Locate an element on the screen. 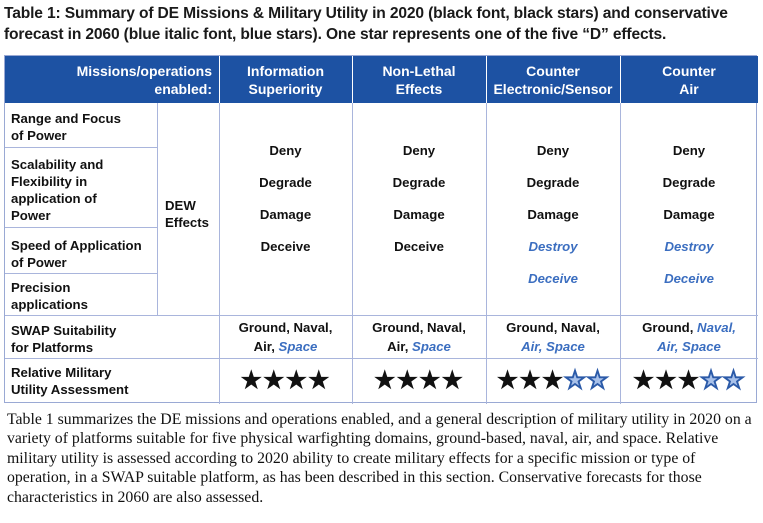  row-label-line: SWAP Suitability is located at coordinates (64, 330).